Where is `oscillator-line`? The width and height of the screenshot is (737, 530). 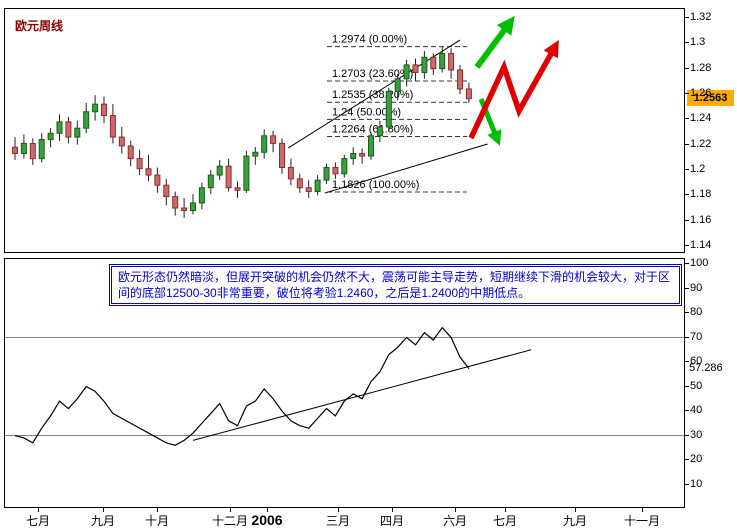 oscillator-line is located at coordinates (242, 386).